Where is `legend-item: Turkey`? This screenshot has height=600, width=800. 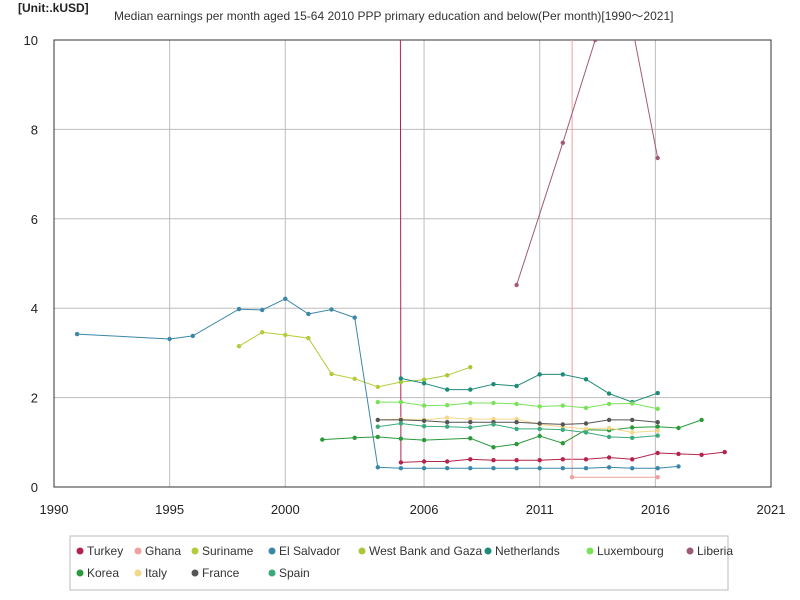 legend-item: Turkey is located at coordinates (99, 551).